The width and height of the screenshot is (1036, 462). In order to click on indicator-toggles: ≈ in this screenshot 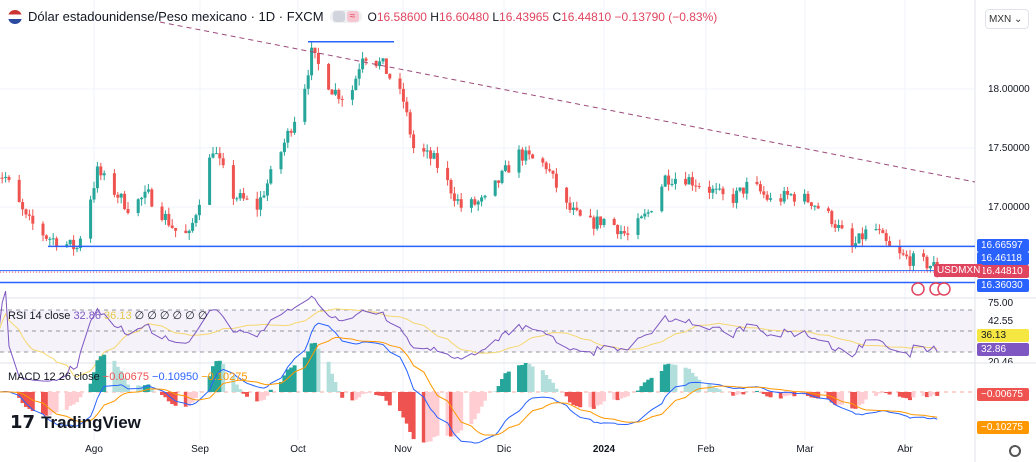, I will do `click(345, 16)`.